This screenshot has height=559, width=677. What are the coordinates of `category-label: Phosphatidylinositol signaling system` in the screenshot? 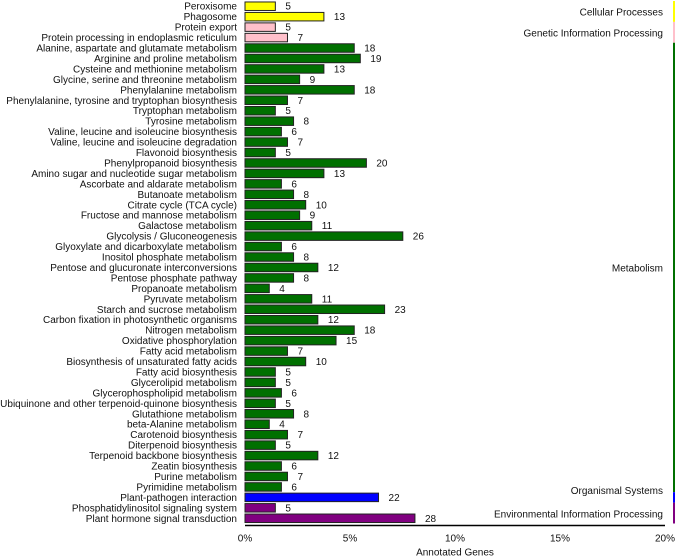 It's located at (154, 508).